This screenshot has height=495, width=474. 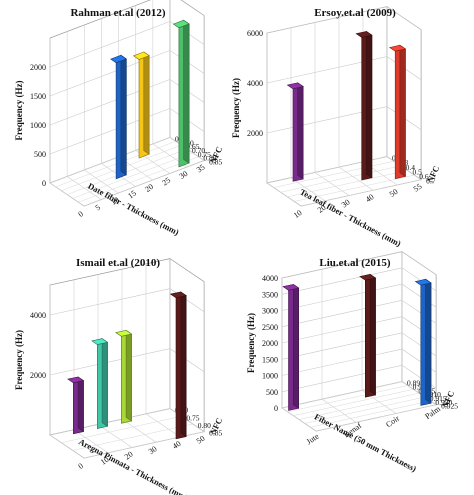 What do you see at coordinates (424, 176) in the screenshot?
I see `y-tick-label: 0.6` at bounding box center [424, 176].